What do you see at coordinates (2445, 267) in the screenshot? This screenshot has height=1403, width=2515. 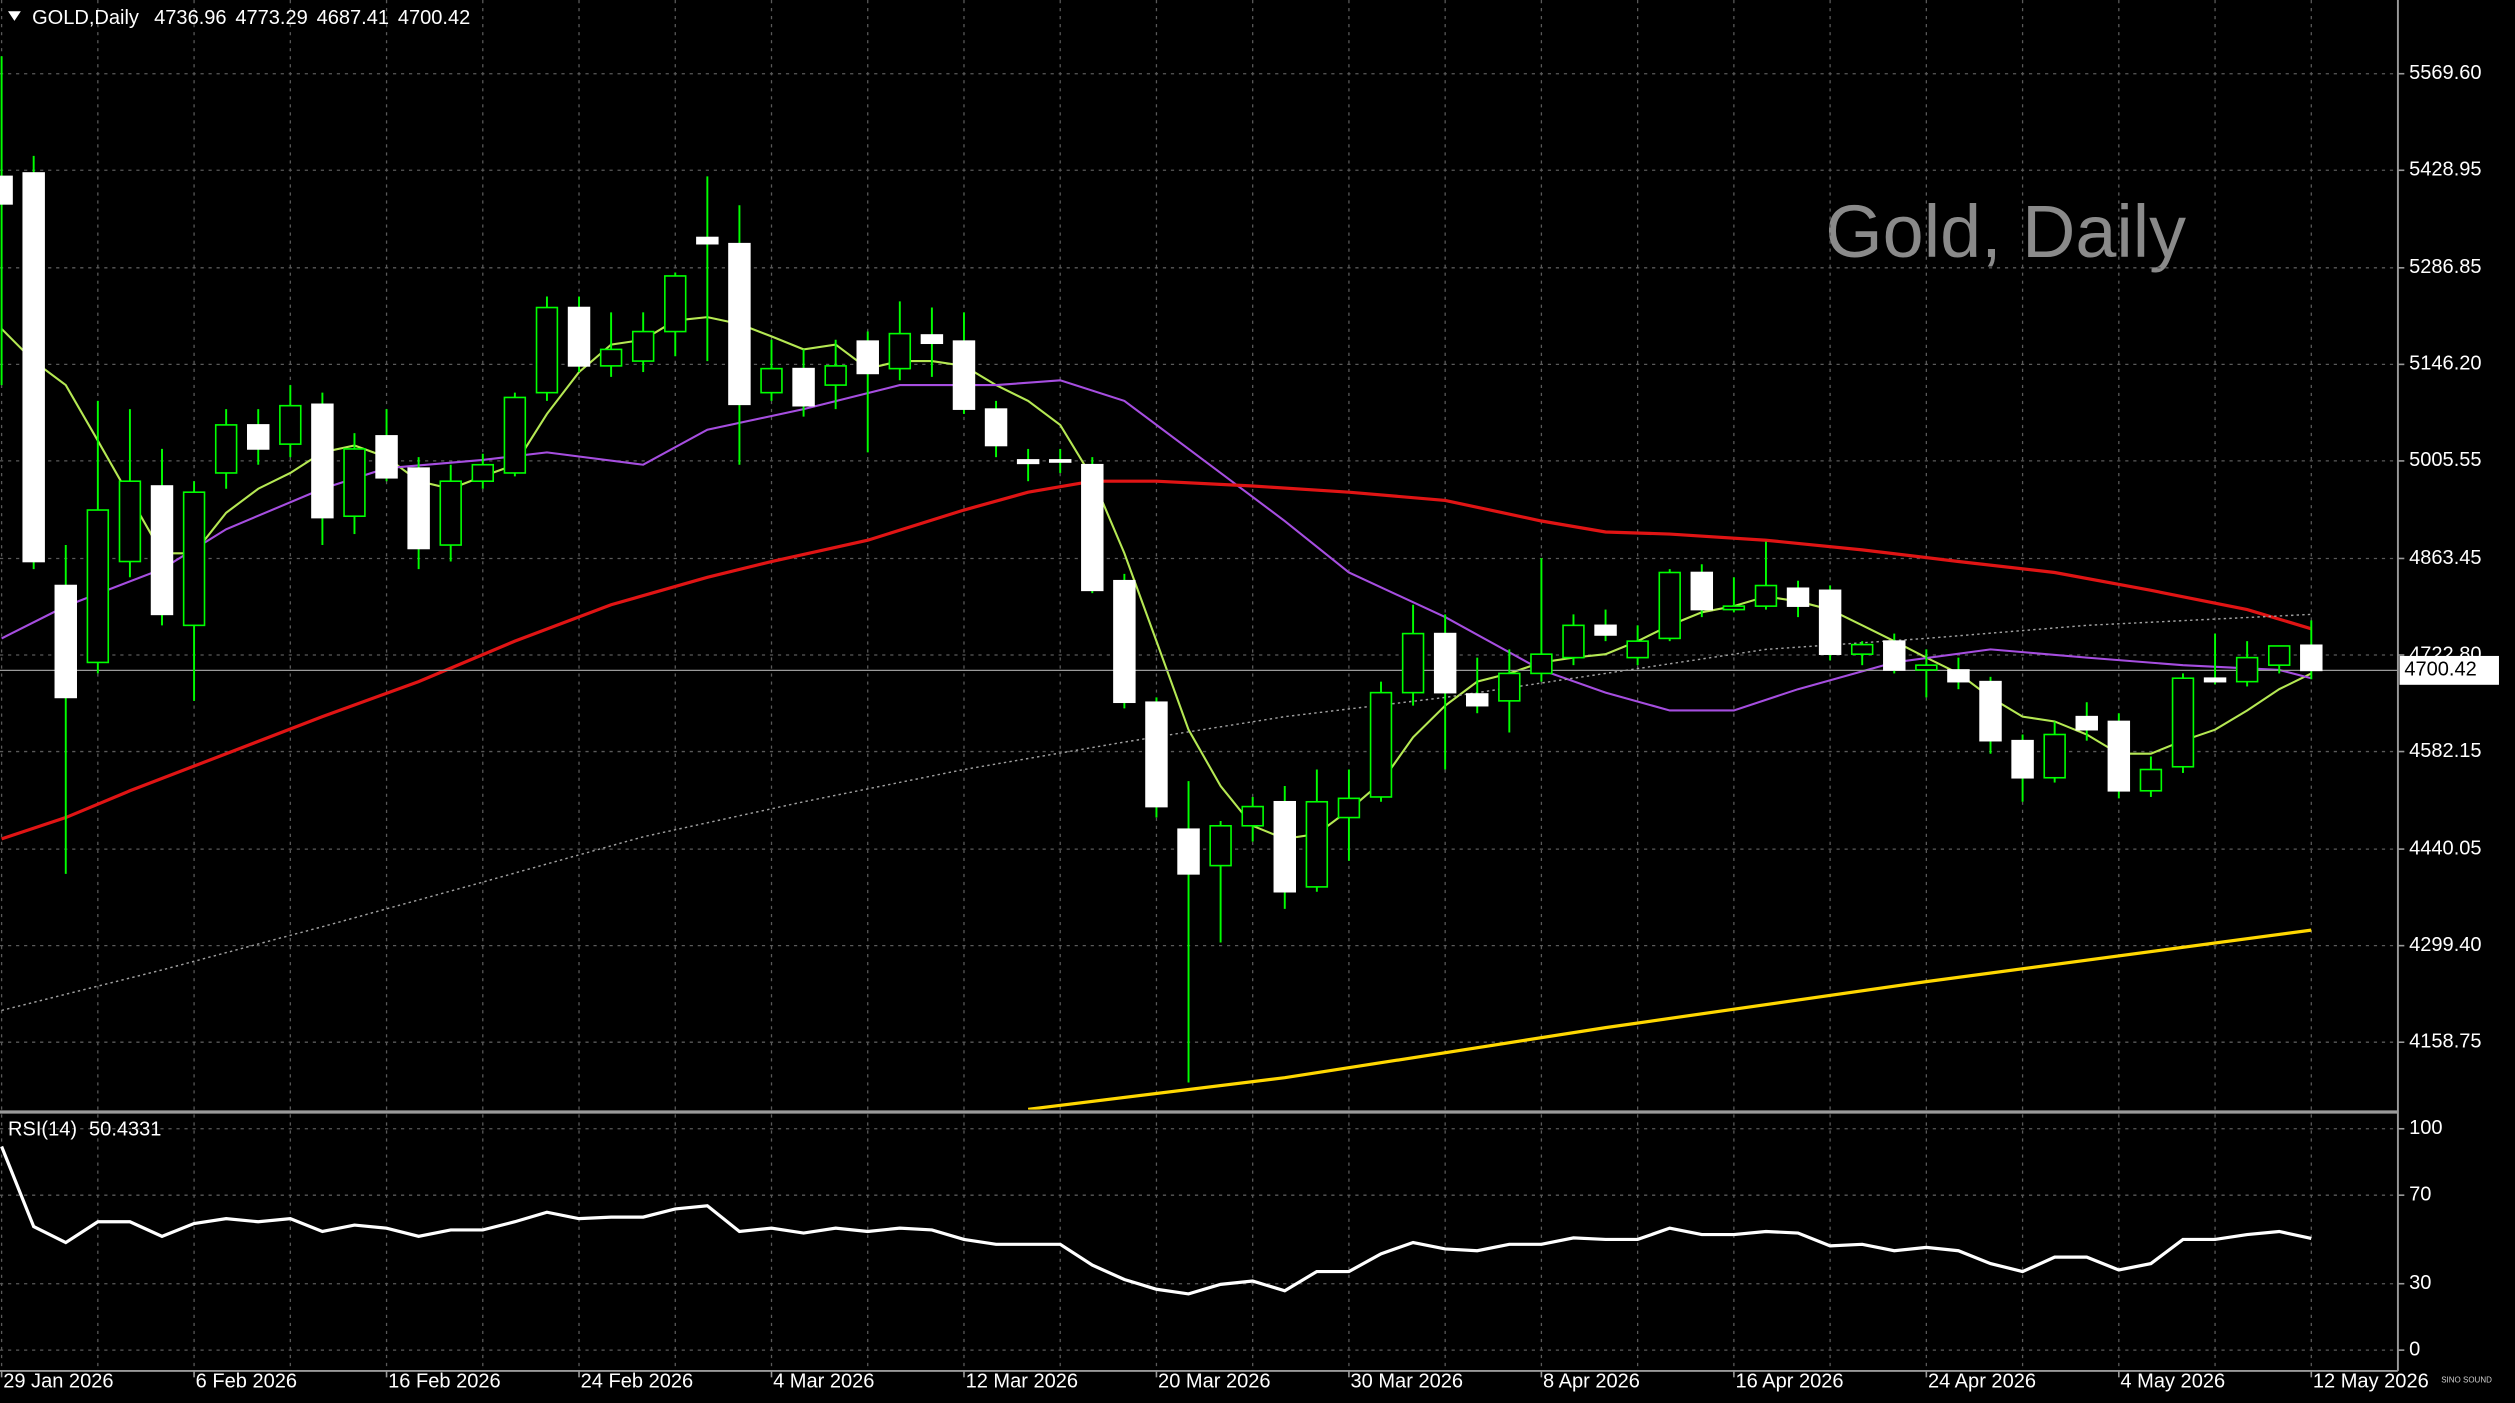 I see `y-tick-label: 5286.85` at bounding box center [2445, 267].